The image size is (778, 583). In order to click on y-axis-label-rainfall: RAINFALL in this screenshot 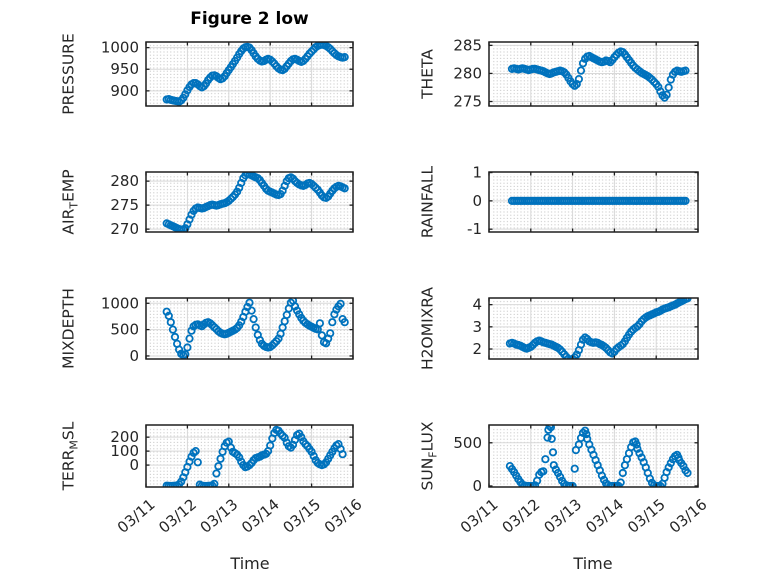, I will do `click(428, 201)`.